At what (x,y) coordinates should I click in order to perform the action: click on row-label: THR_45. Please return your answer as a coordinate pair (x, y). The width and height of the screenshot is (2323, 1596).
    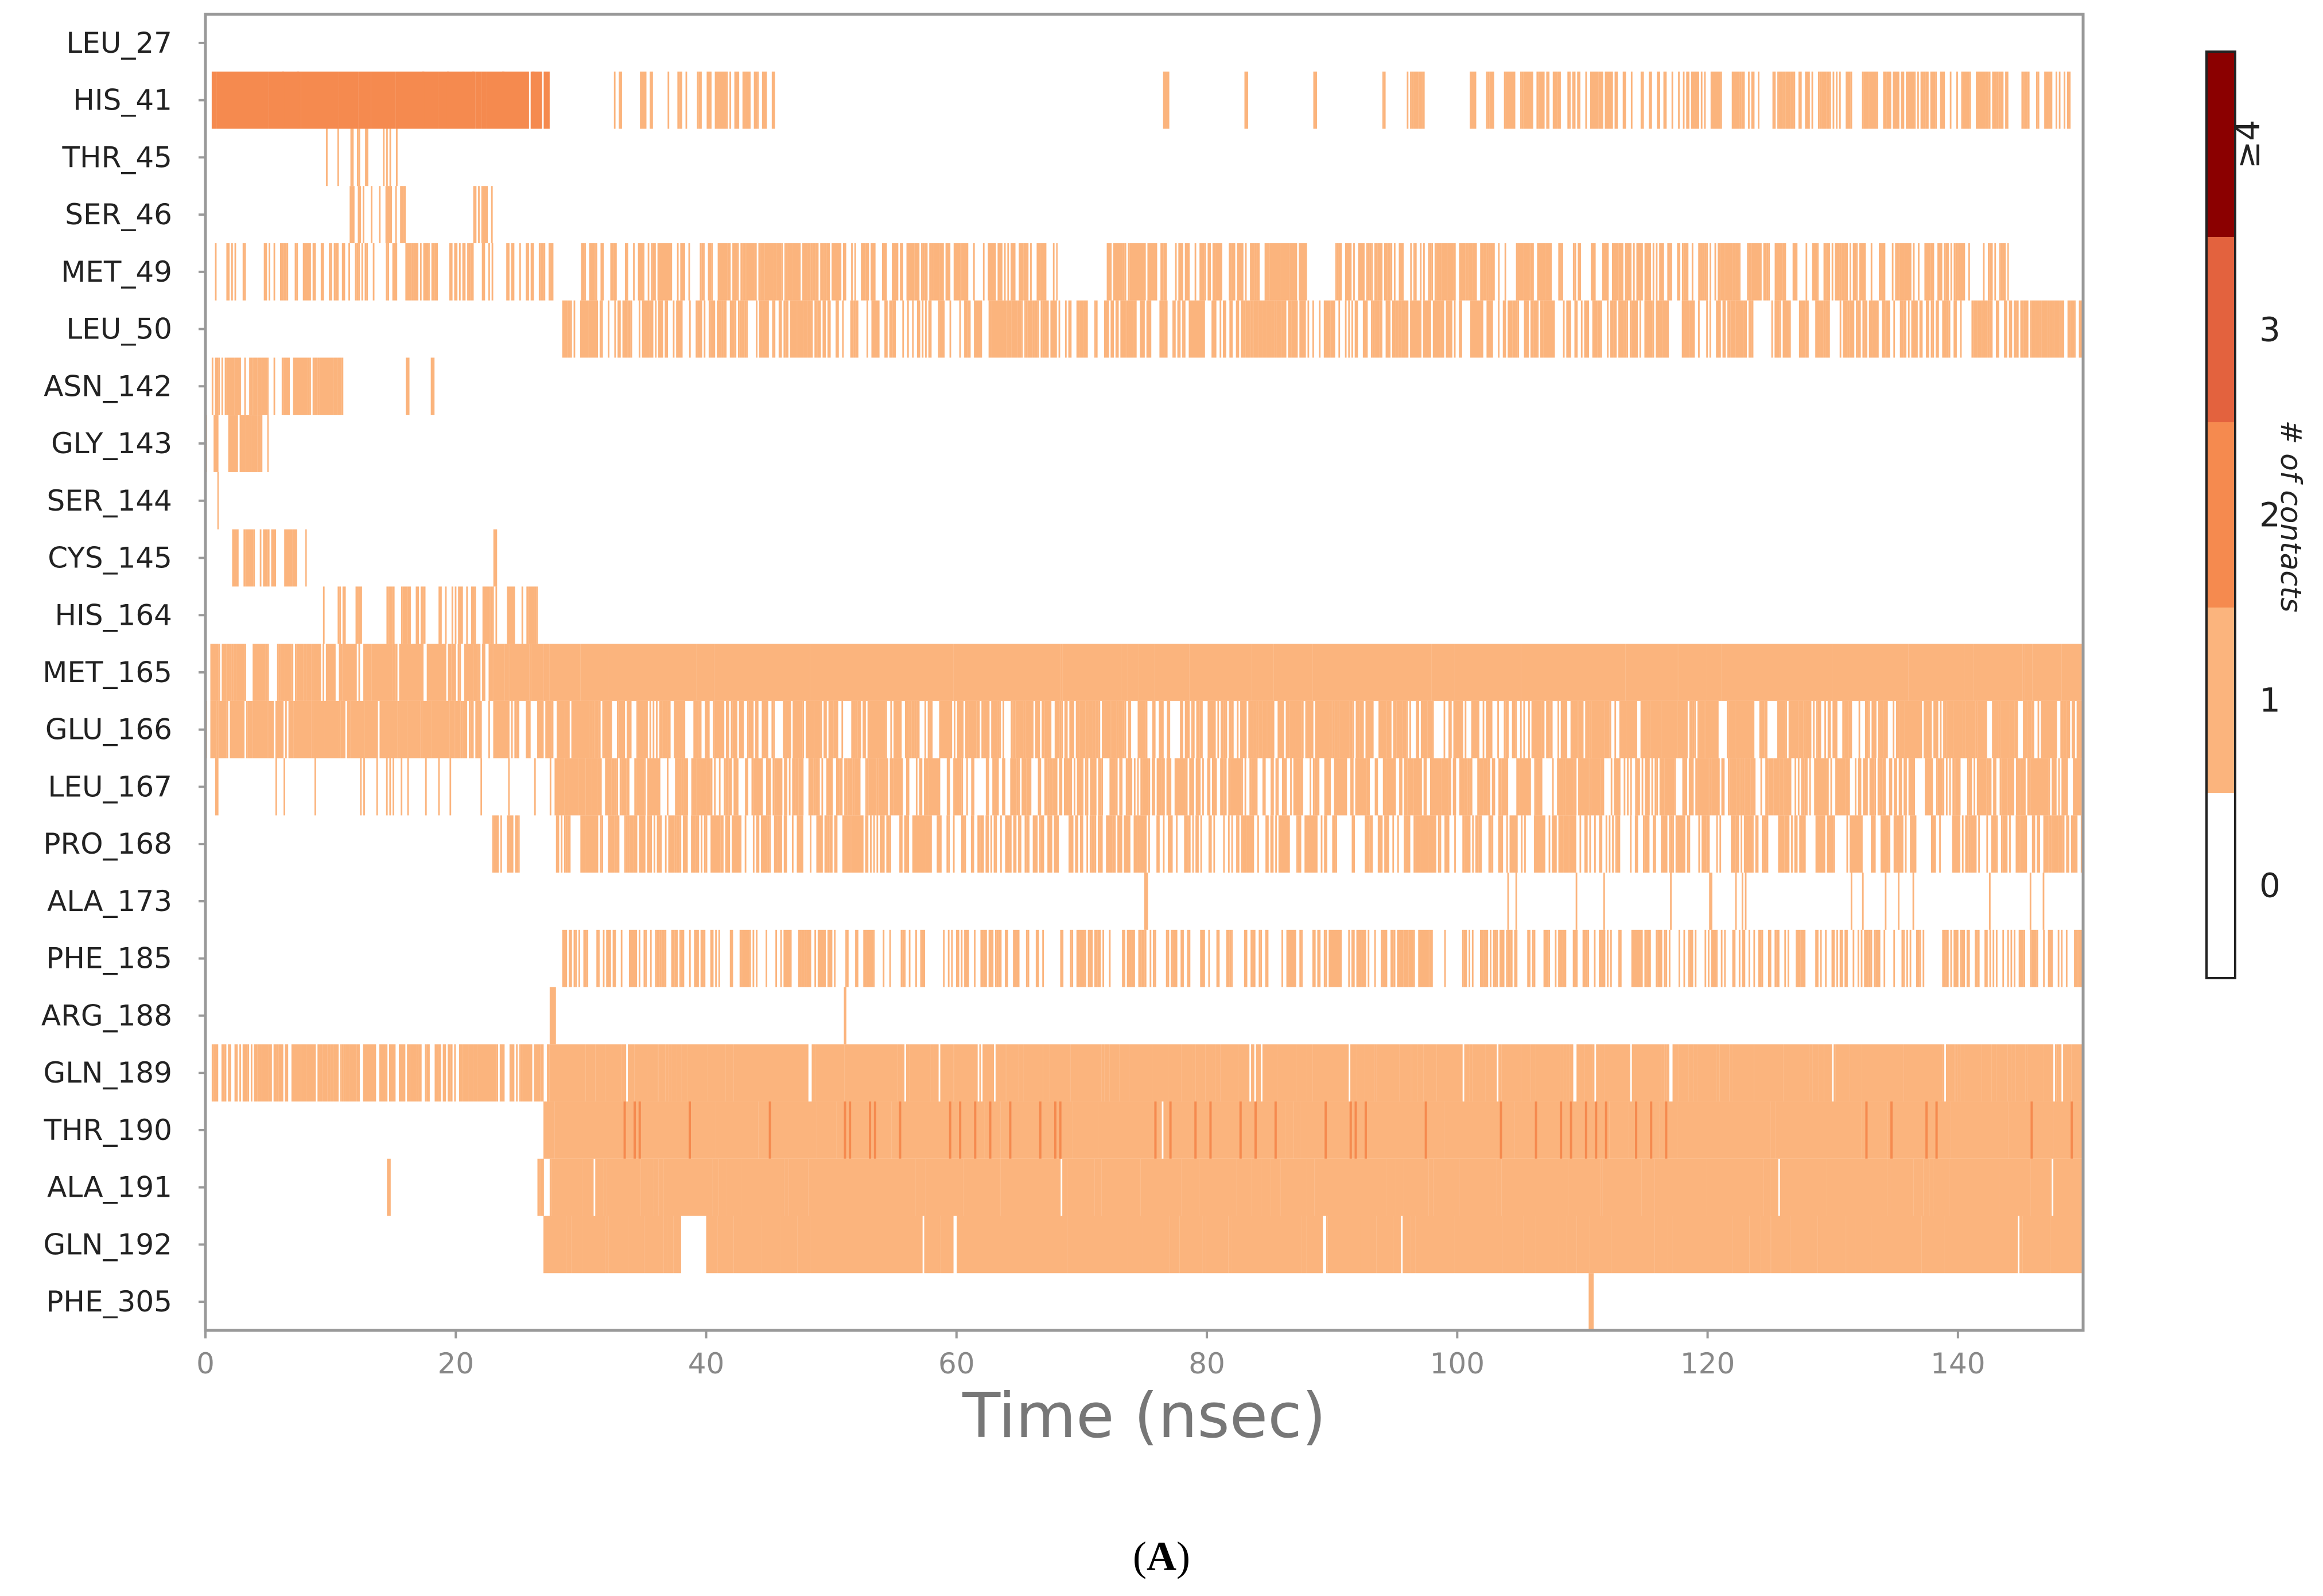
    Looking at the image, I should click on (116, 157).